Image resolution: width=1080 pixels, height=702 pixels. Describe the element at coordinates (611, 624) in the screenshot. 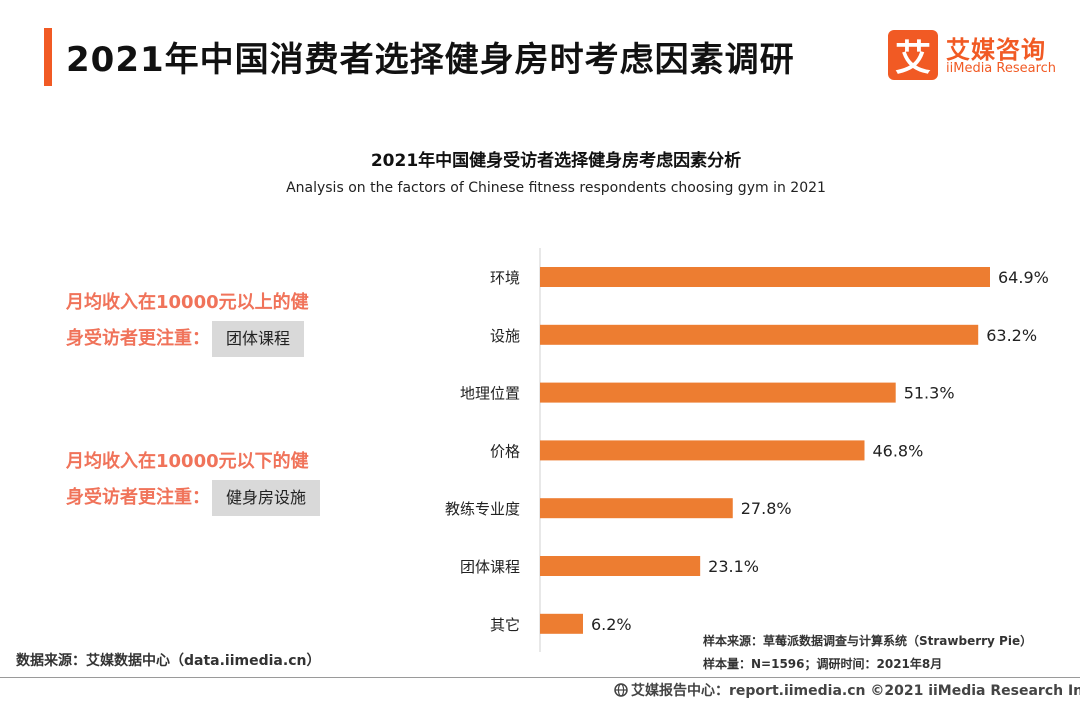

I see `value-label: 6.2%` at that location.